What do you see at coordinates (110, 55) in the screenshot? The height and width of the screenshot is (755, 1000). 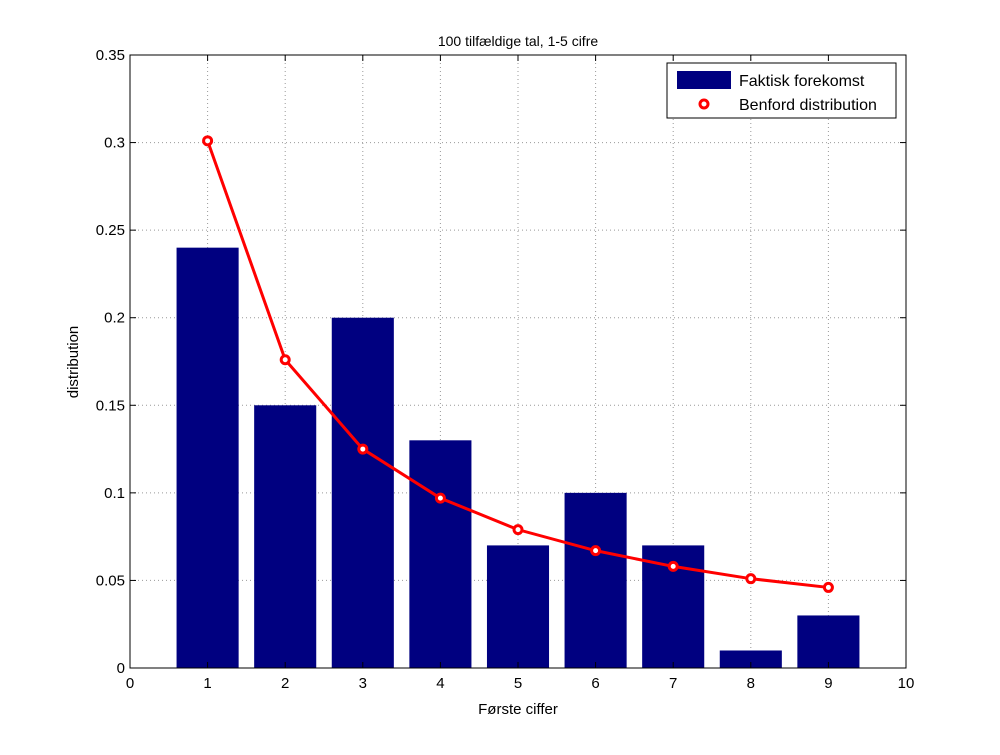 I see `y-tick-label: 0.35` at bounding box center [110, 55].